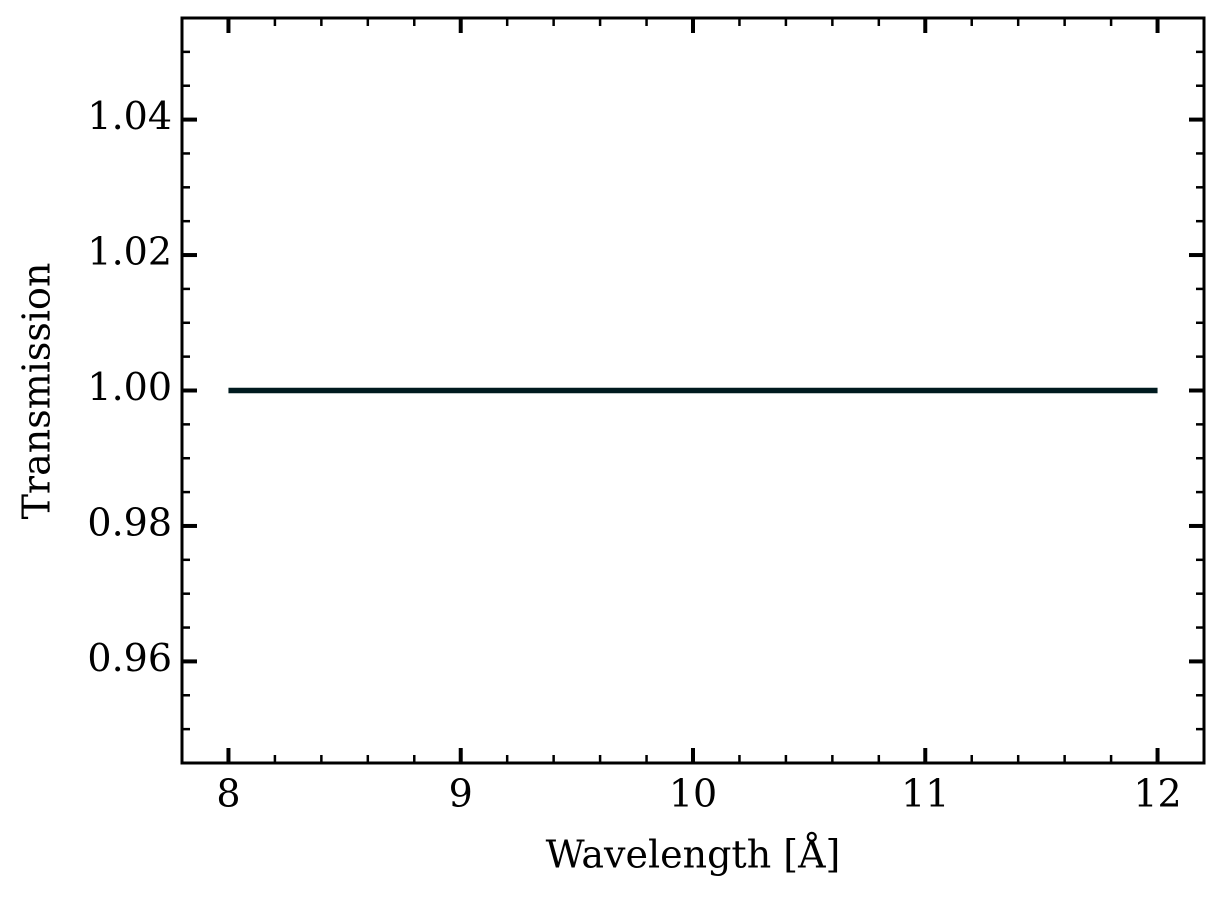 The width and height of the screenshot is (1224, 903). Describe the element at coordinates (461, 794) in the screenshot. I see `x-tick-label: 9` at that location.